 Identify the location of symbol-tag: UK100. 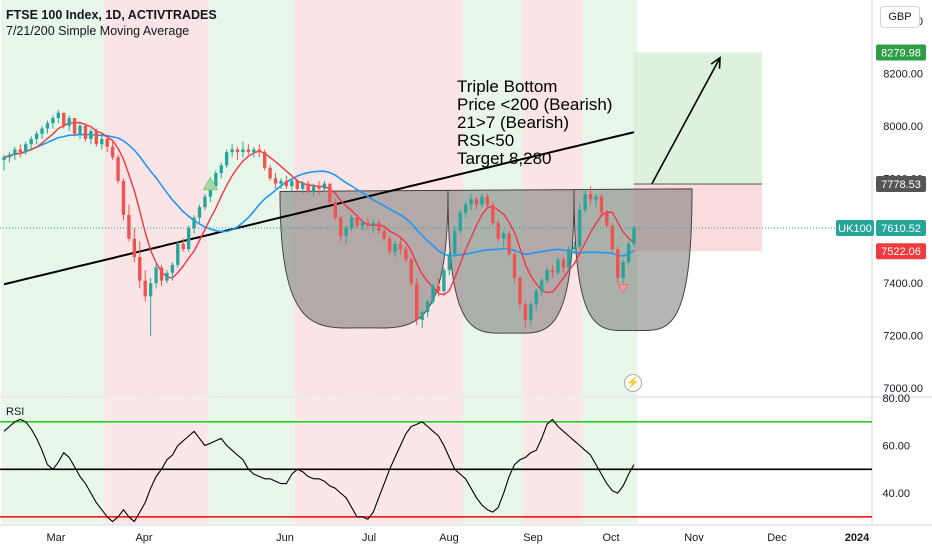
(855, 229).